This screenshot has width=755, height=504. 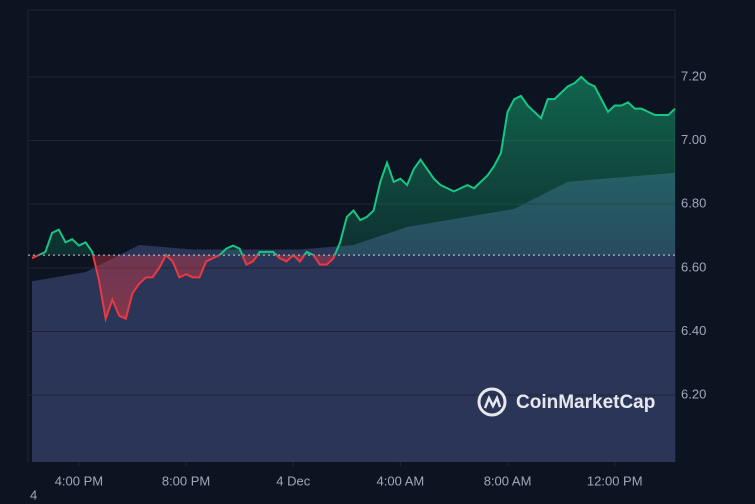 What do you see at coordinates (293, 480) in the screenshot?
I see `x-tick-label: 4 Dec` at bounding box center [293, 480].